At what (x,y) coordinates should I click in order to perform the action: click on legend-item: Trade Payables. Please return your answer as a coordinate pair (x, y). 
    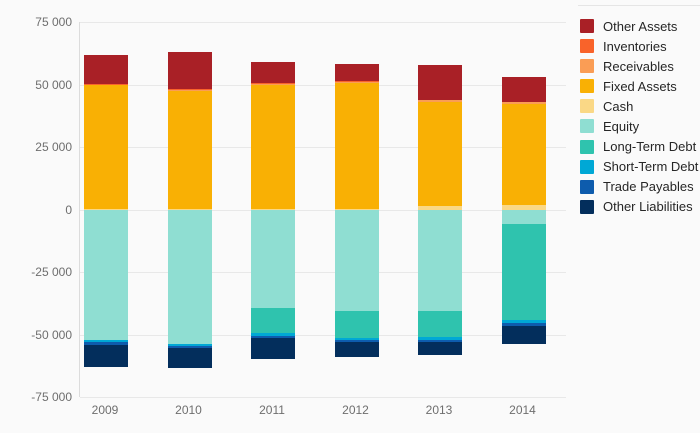
    Looking at the image, I should click on (639, 187).